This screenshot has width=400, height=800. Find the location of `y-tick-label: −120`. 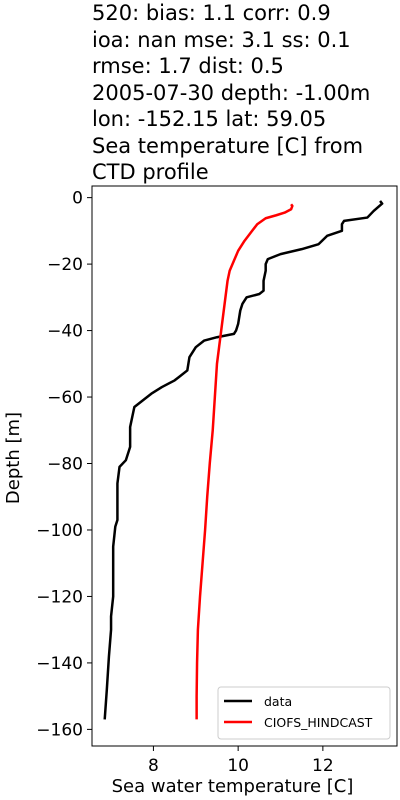

y-tick-label: −120 is located at coordinates (59, 597).